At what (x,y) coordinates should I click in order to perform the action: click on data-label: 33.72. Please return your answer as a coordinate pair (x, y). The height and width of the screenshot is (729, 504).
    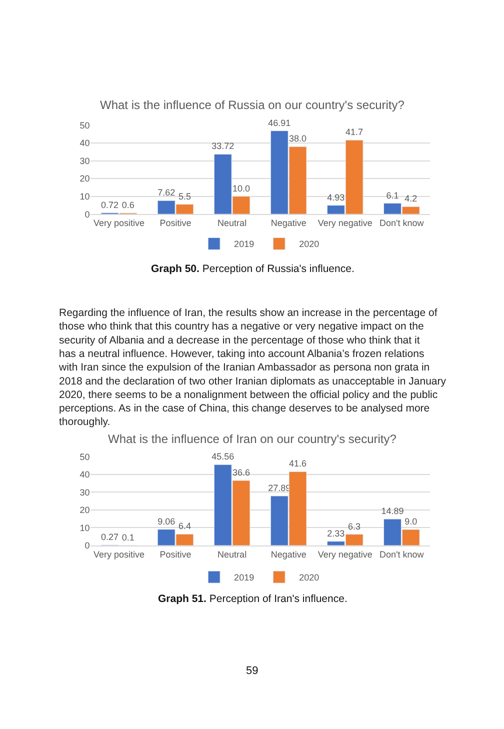
    Looking at the image, I should click on (223, 146).